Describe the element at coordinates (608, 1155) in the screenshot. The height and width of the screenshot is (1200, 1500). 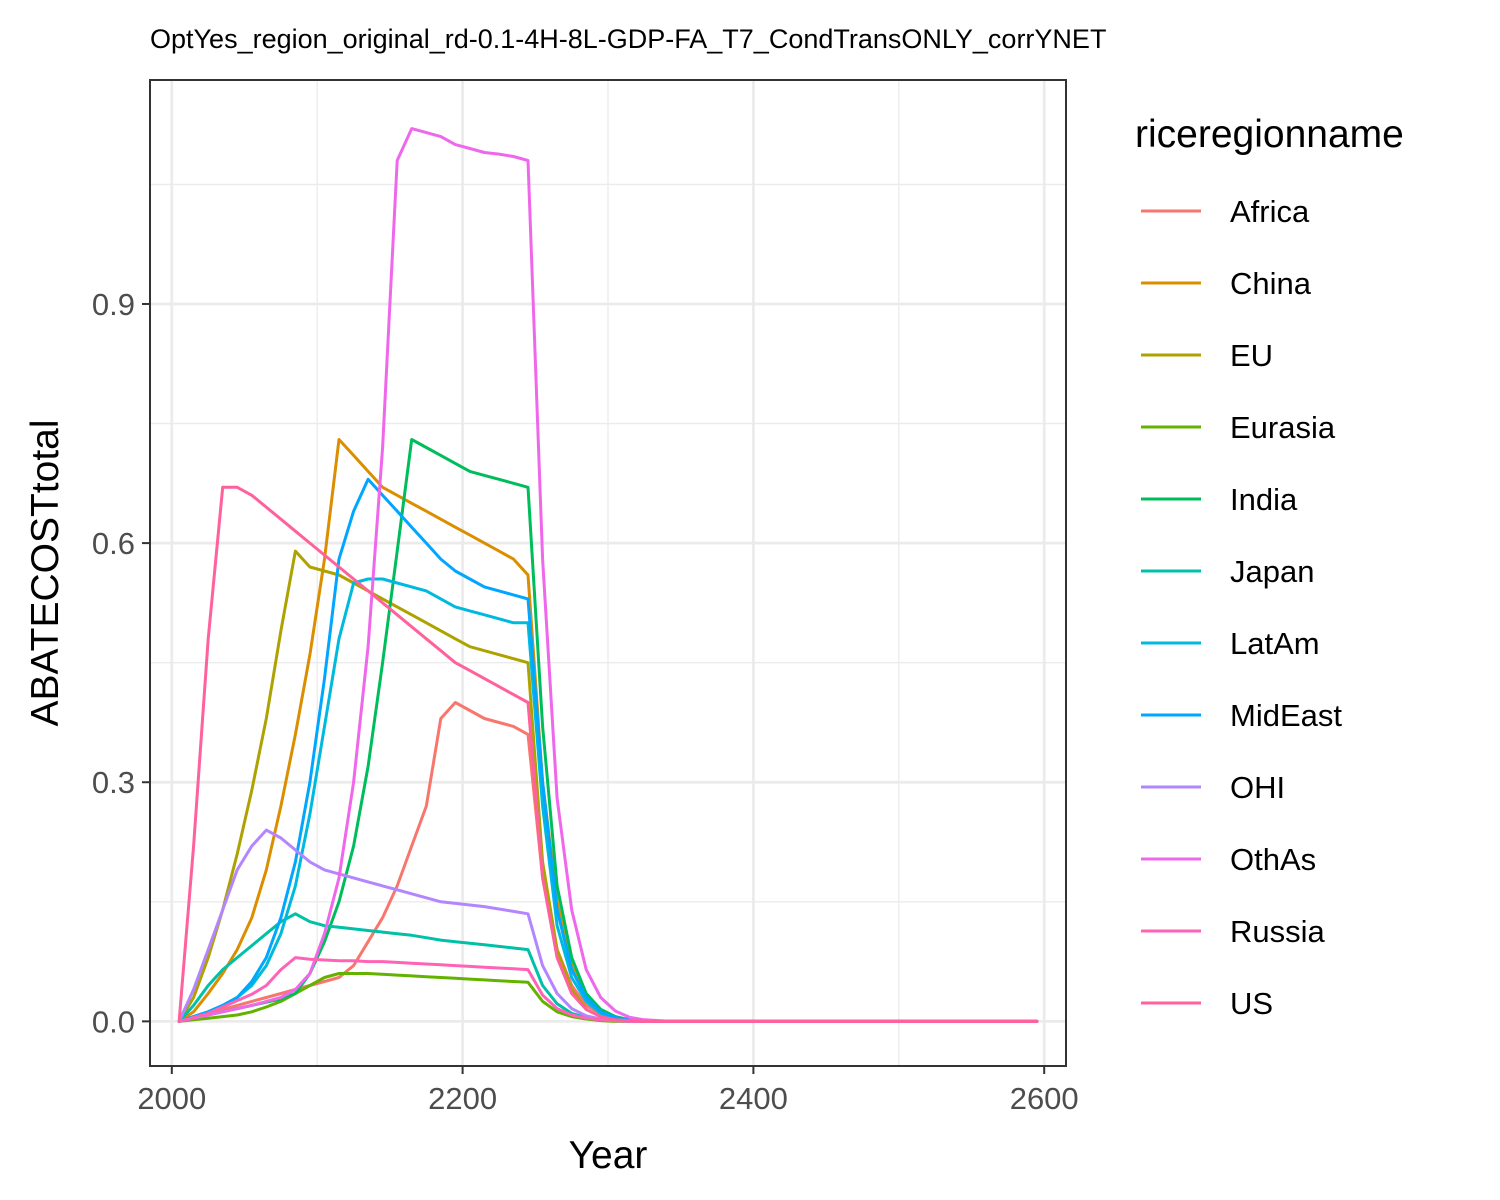
I see `x-axis-title: Year` at that location.